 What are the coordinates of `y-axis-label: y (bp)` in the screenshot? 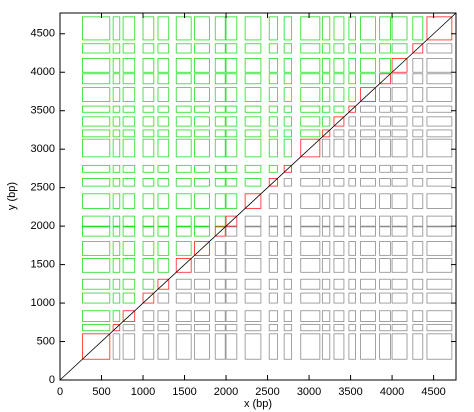 It's located at (12, 196).